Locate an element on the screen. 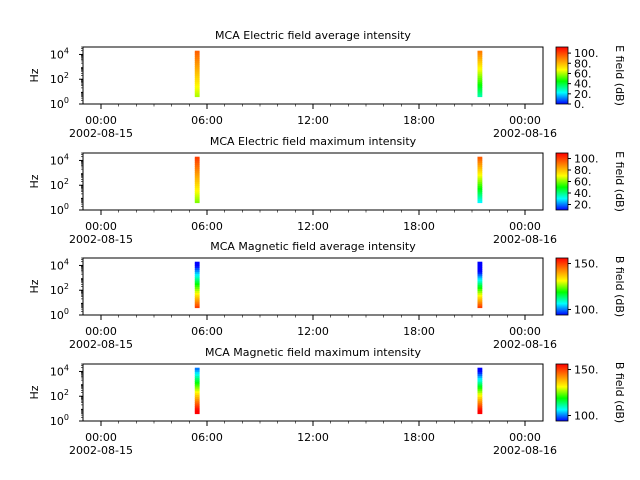  colorbar-tick-label: 0. is located at coordinates (579, 104).